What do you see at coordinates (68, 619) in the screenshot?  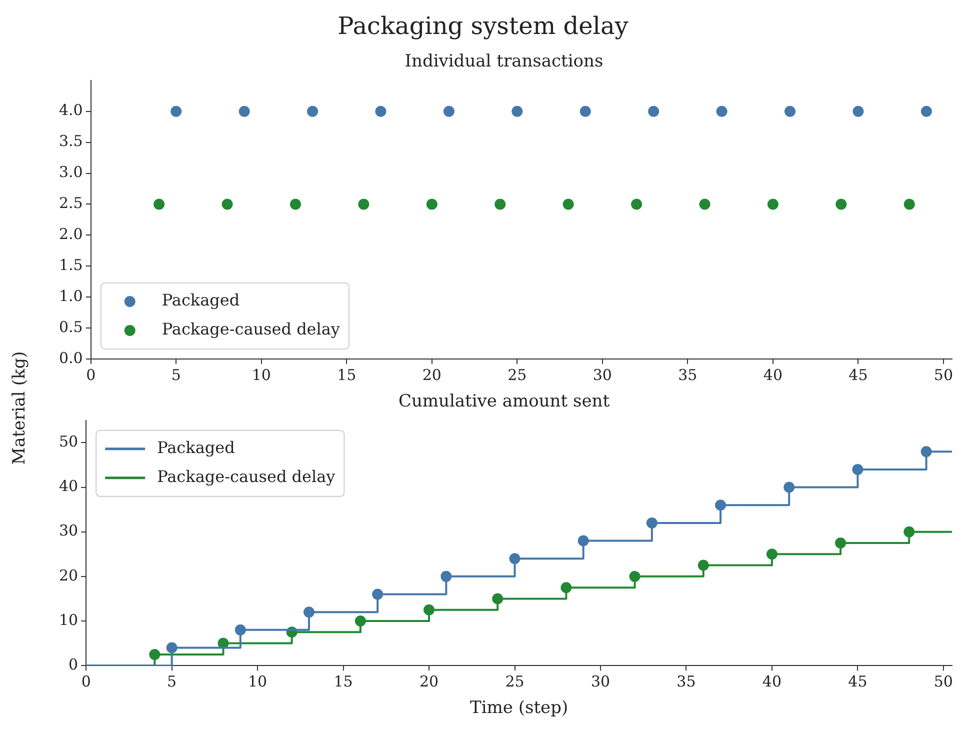 I see `y-tick-label: 10` at bounding box center [68, 619].